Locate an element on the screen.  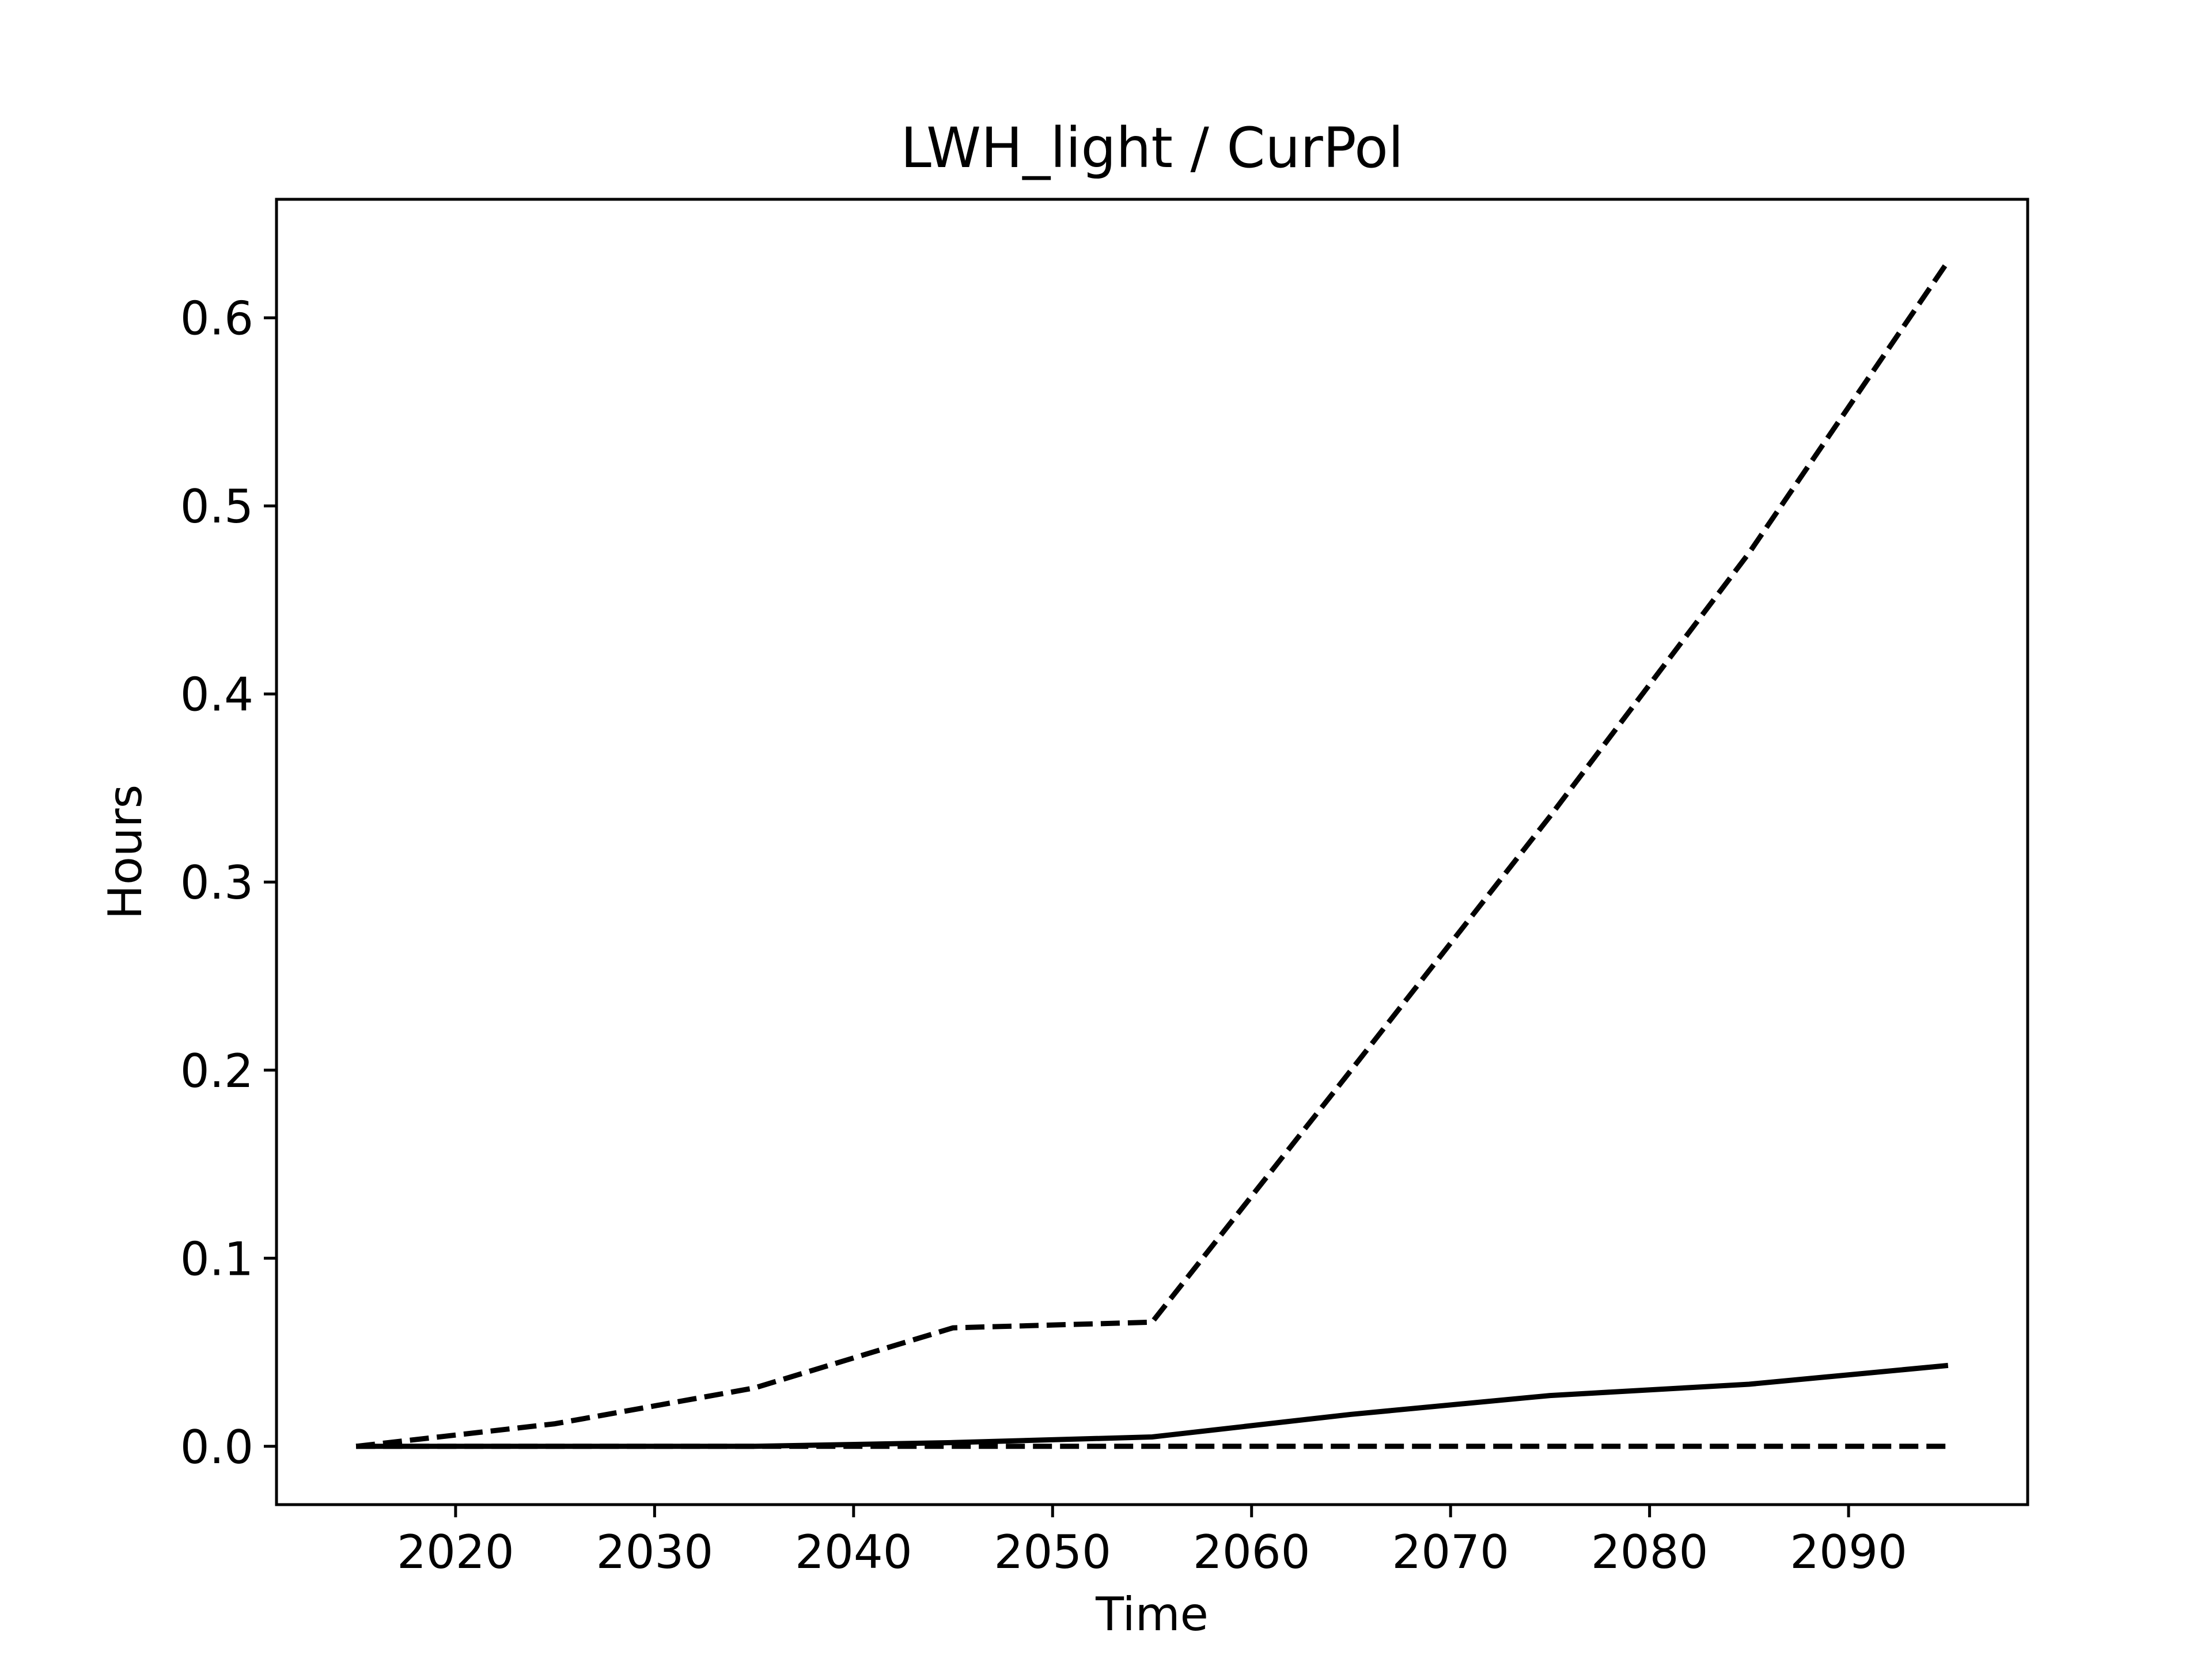
y-axis-ticks: 0.0 0.1 0.2 0.3 0.4 0.5 0.6 is located at coordinates (228, 883).